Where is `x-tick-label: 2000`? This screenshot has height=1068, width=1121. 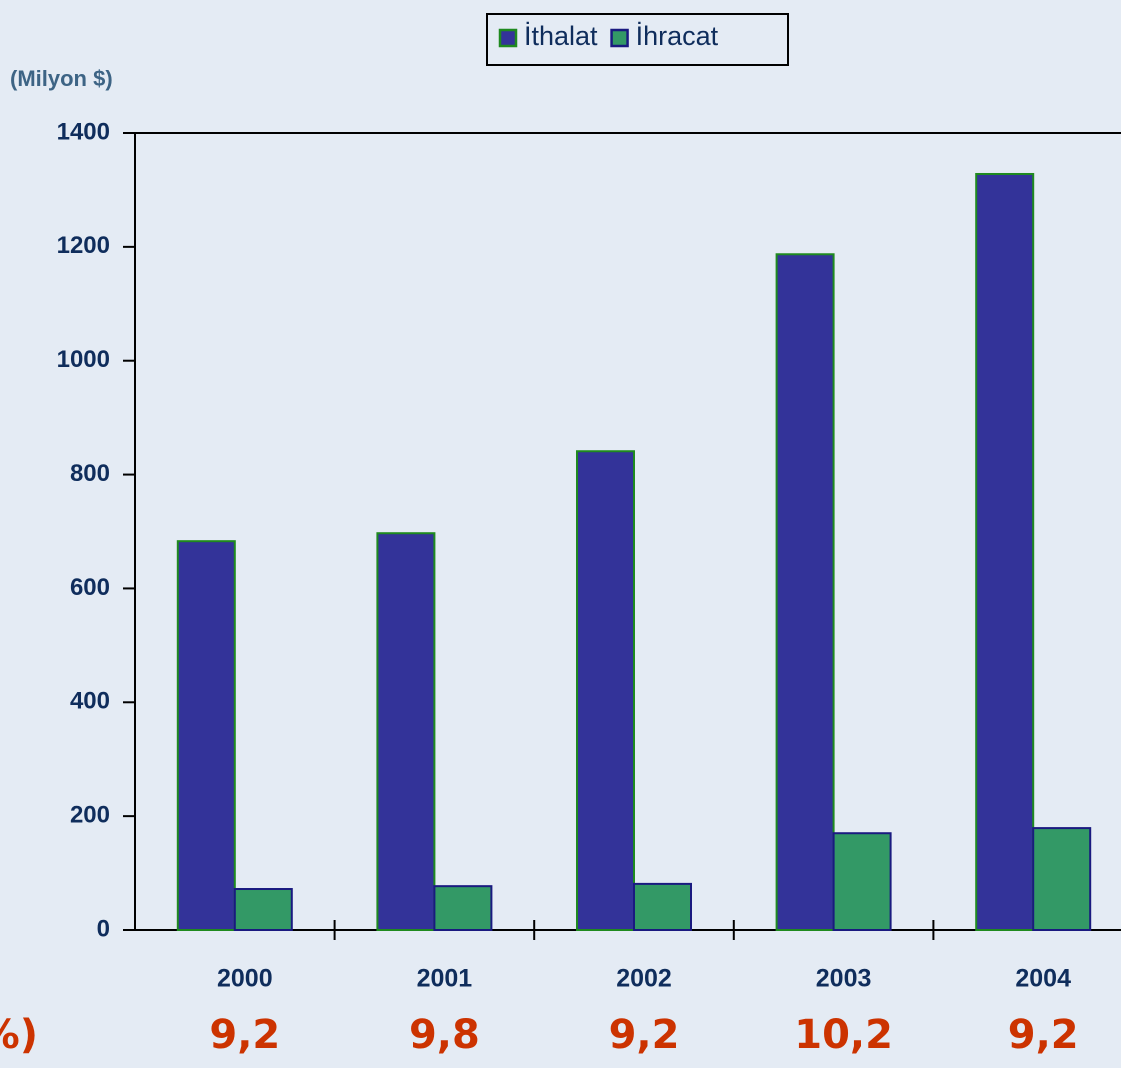 x-tick-label: 2000 is located at coordinates (245, 979).